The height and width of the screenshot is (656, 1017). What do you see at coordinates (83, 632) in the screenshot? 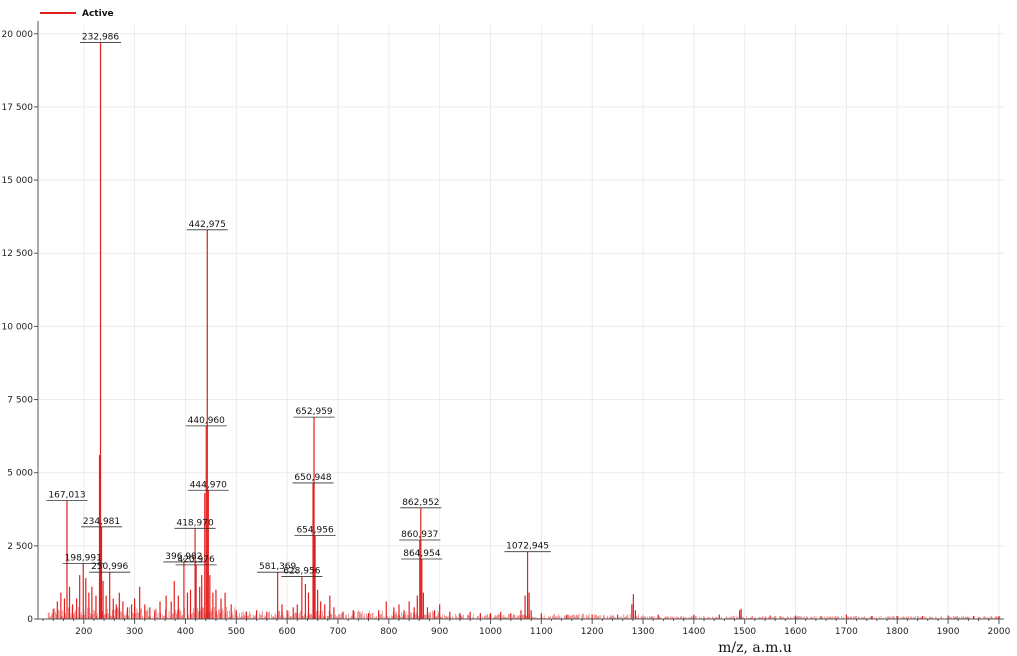
I see `x-tick-label: 200` at bounding box center [83, 632].